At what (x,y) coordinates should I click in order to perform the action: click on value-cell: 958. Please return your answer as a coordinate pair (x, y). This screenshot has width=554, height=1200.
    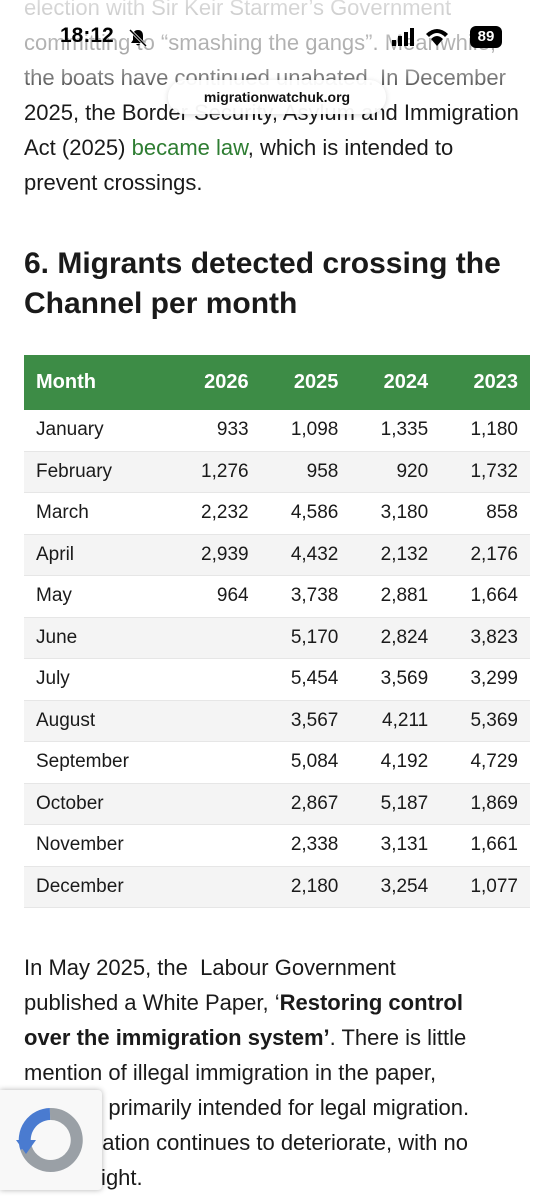
    Looking at the image, I should click on (305, 472).